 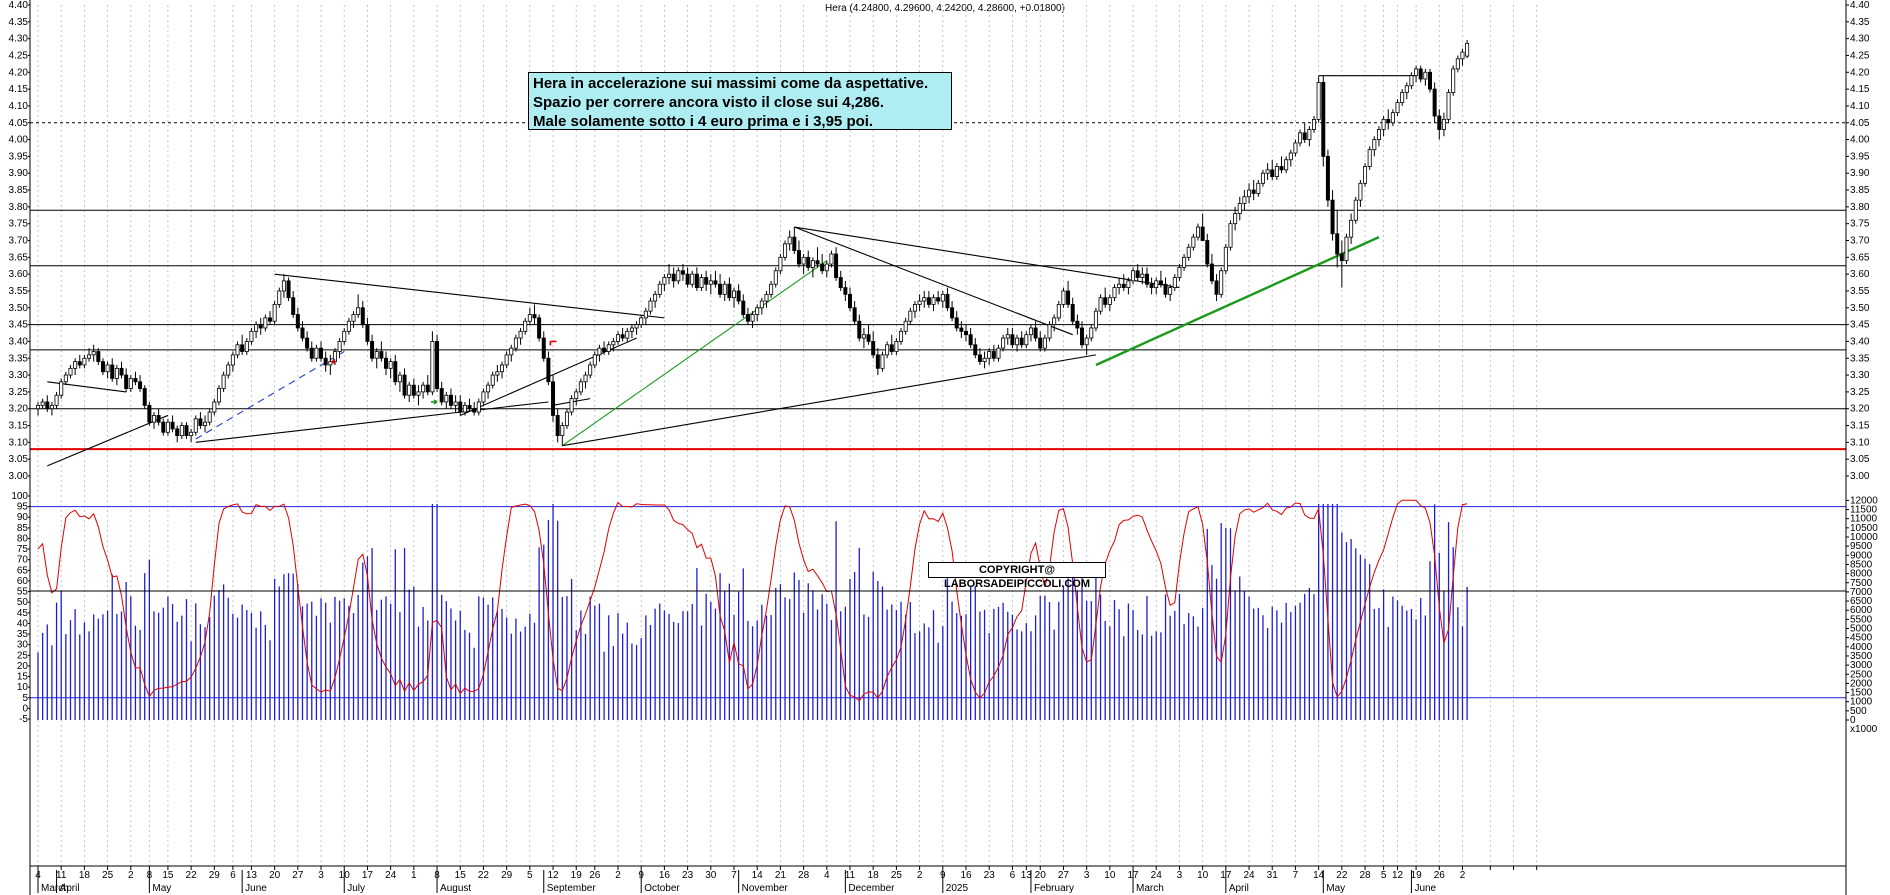 I want to click on x-tick-label: 2, so click(x=920, y=875).